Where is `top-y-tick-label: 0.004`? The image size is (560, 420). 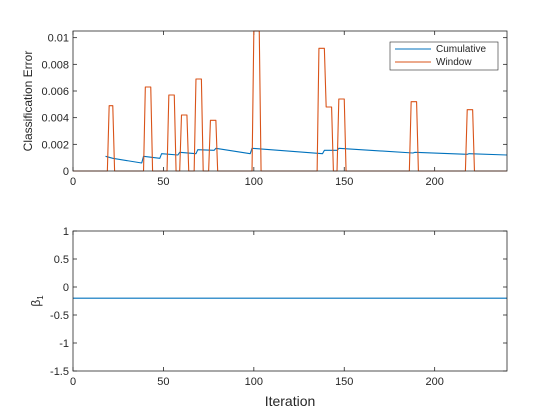 top-y-tick-label: 0.004 is located at coordinates (55, 119).